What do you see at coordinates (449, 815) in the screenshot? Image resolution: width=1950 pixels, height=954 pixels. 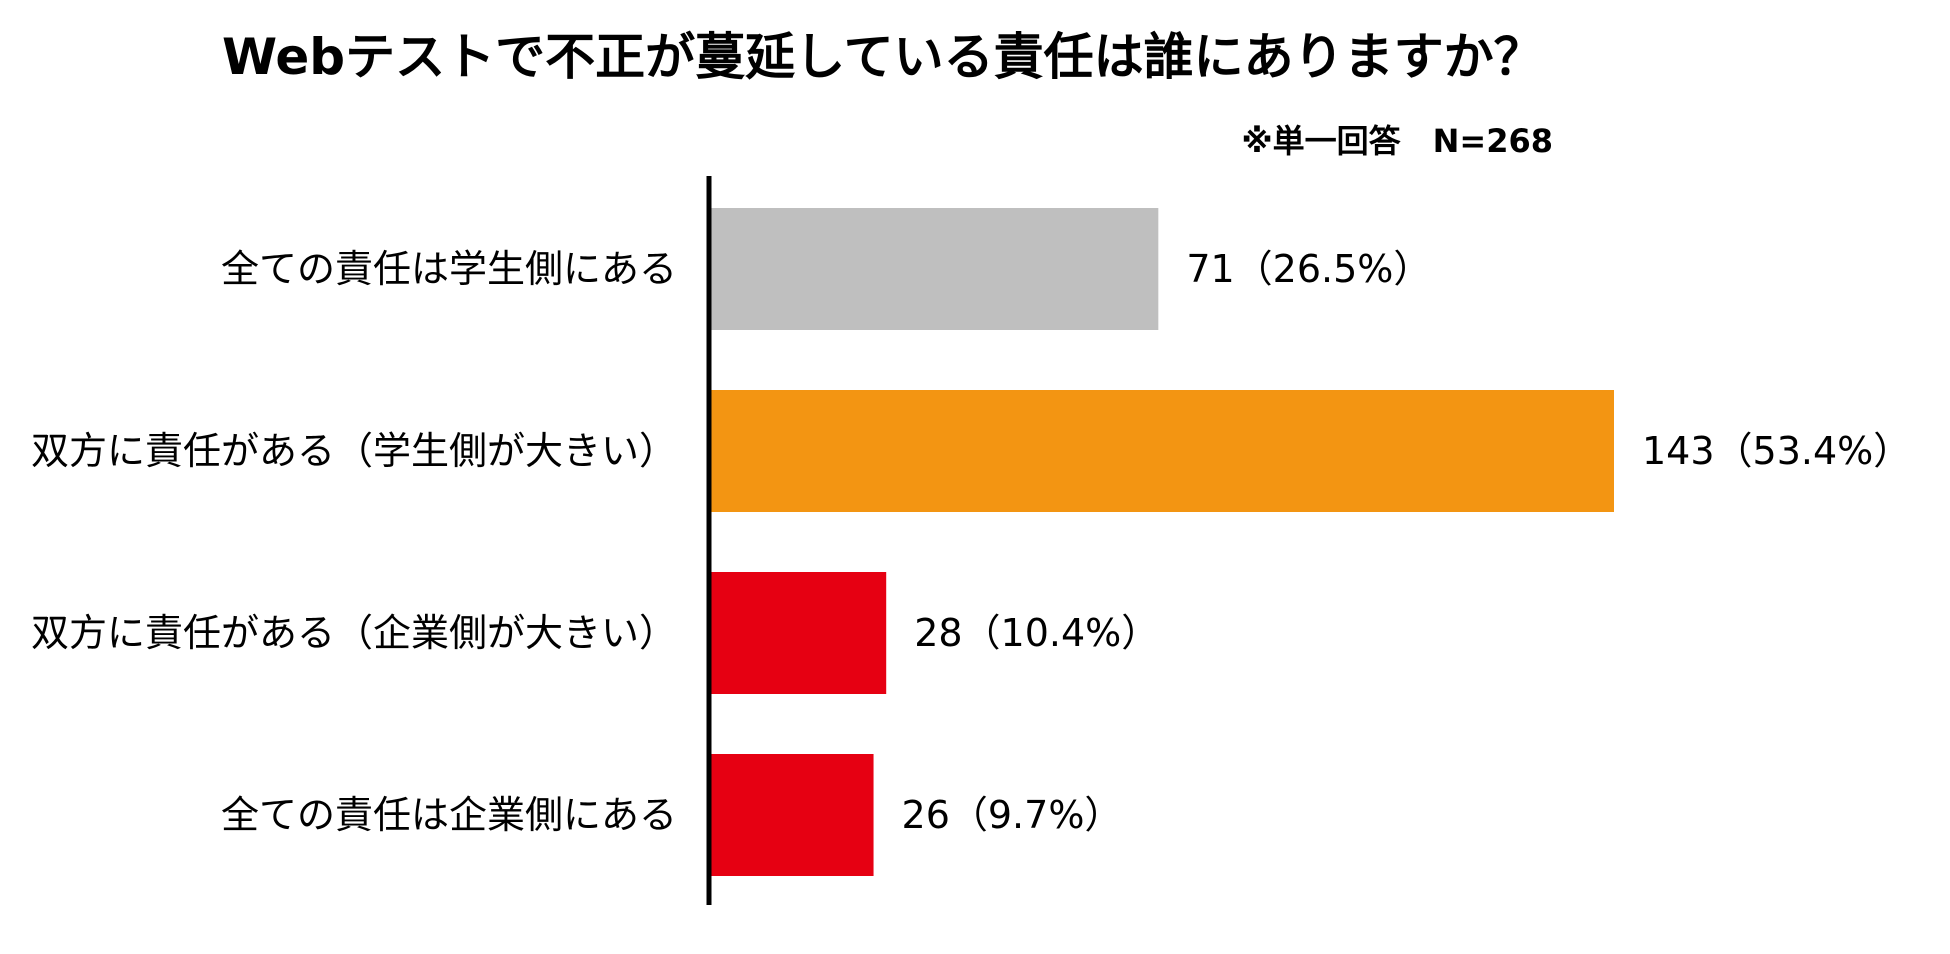 I see `category-label-4: 全ての責任は企業側にある` at bounding box center [449, 815].